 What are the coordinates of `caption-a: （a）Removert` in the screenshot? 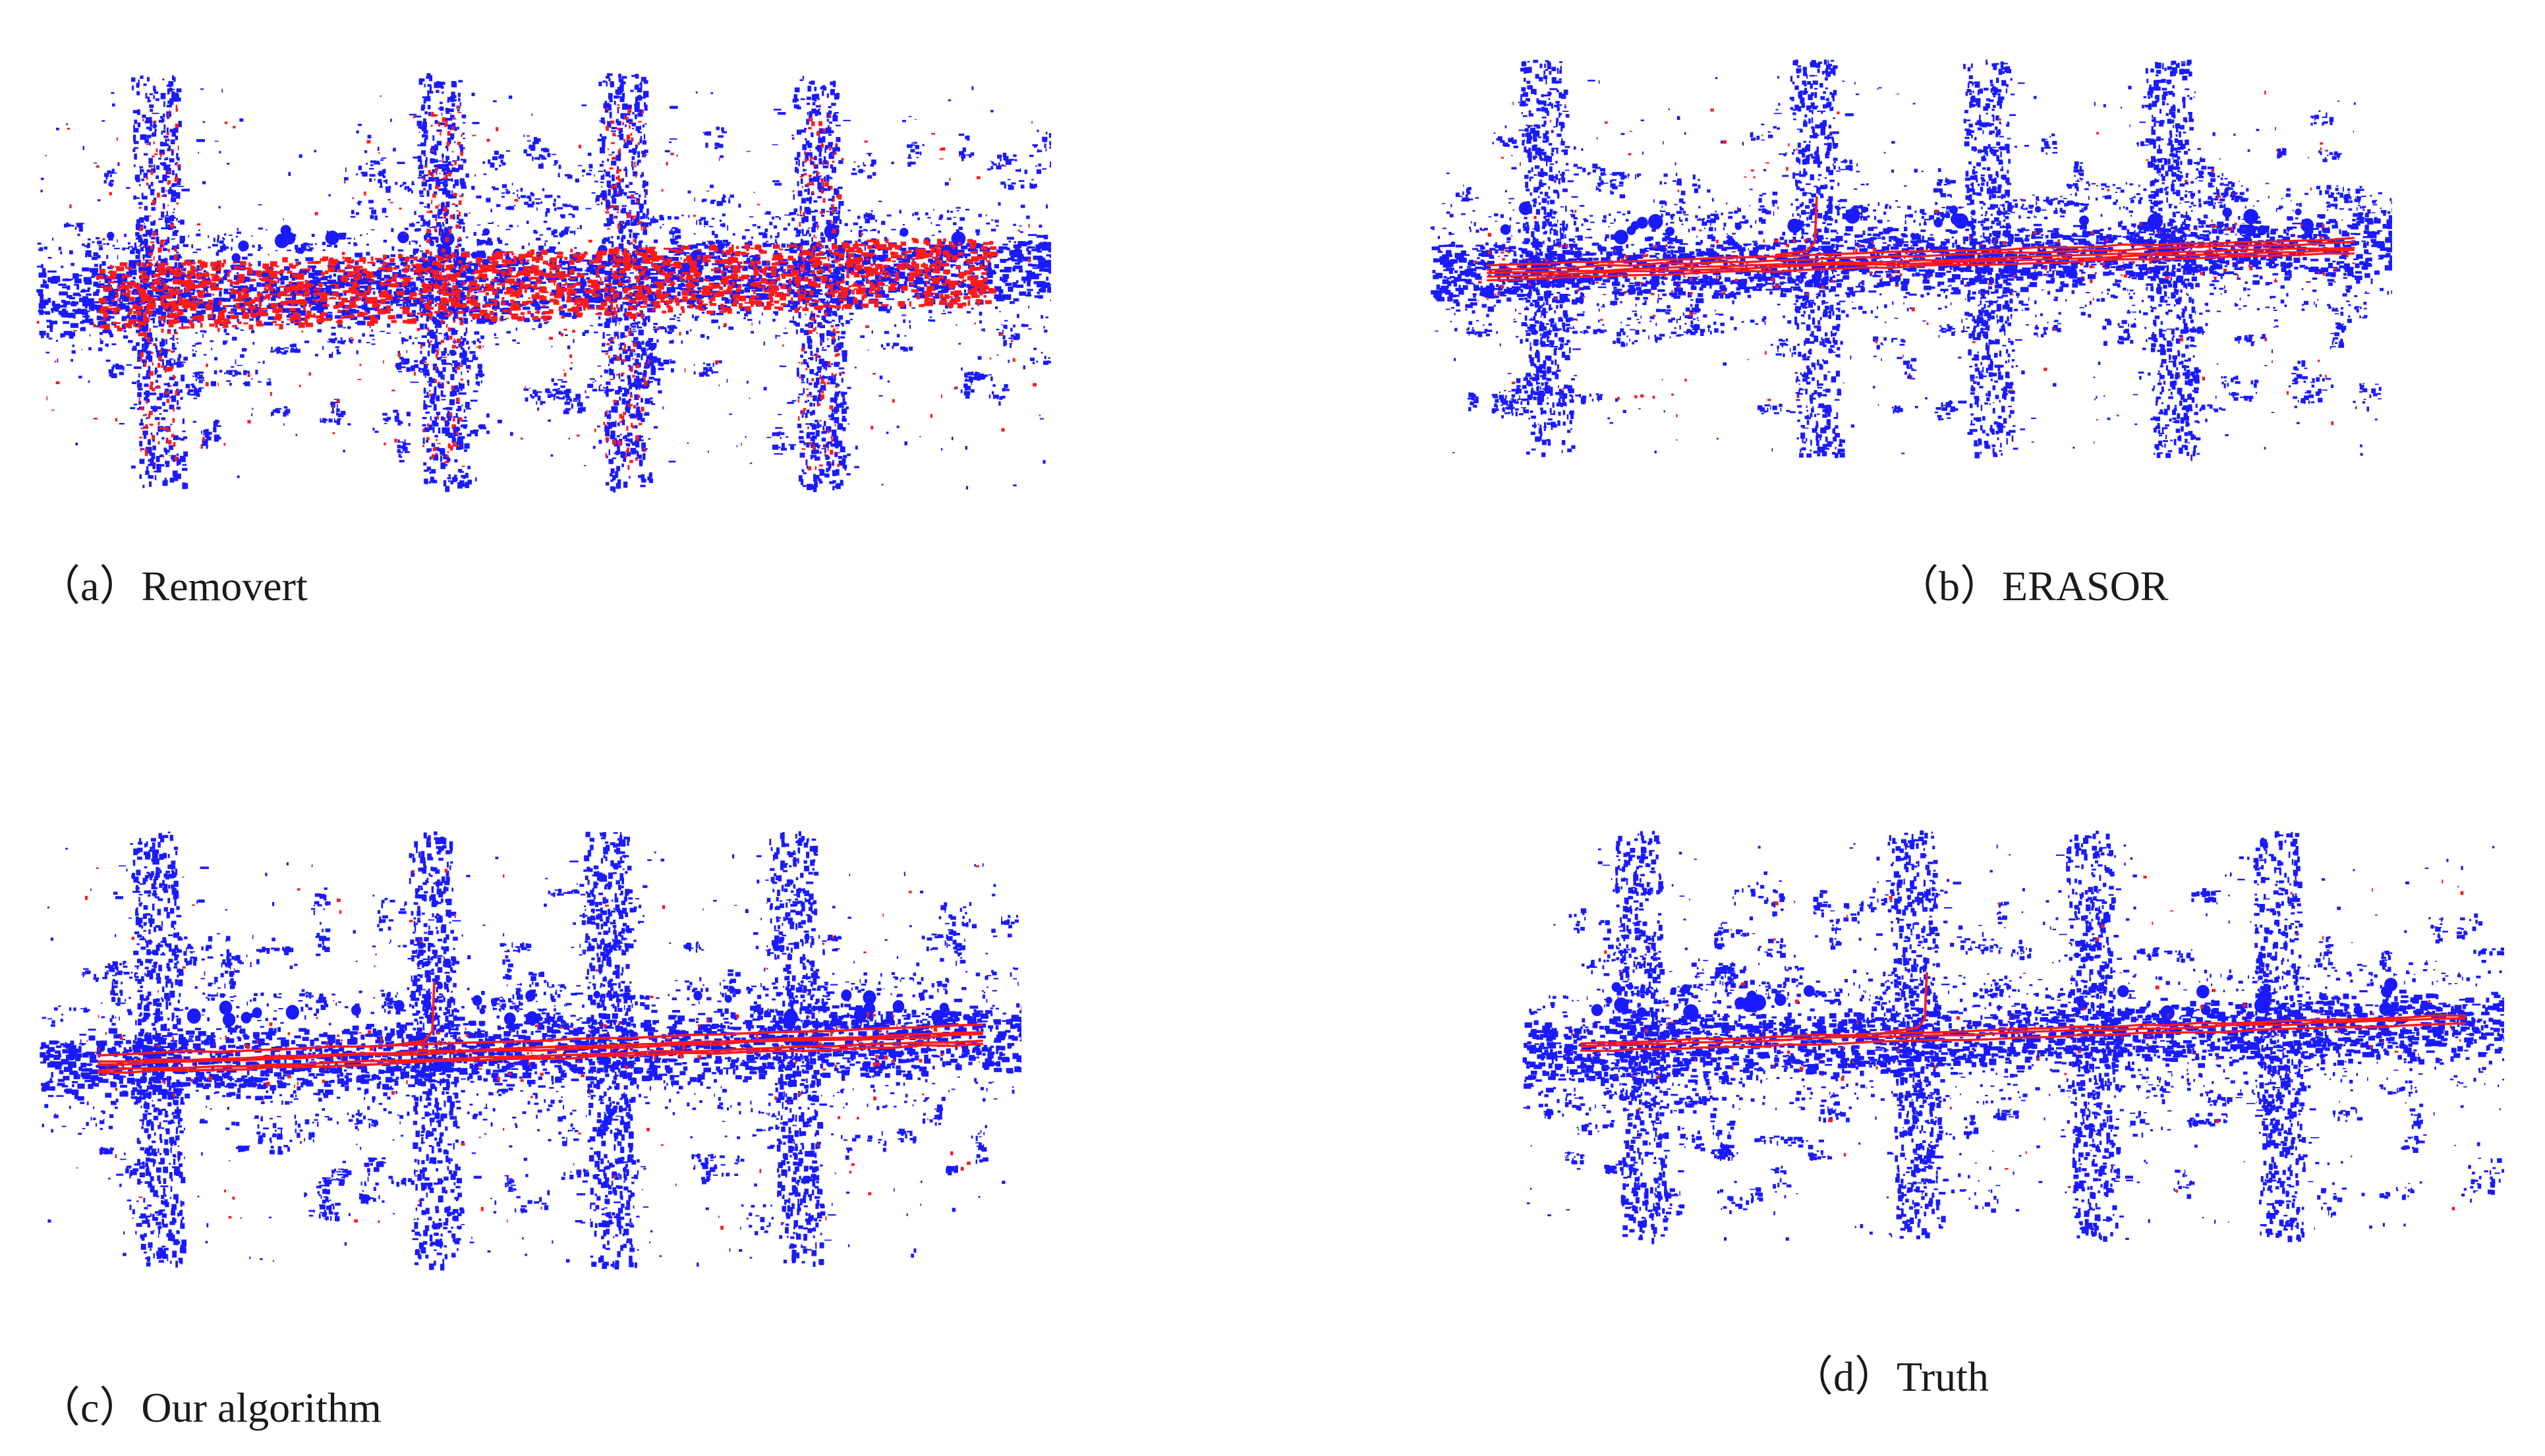 It's located at (173, 586).